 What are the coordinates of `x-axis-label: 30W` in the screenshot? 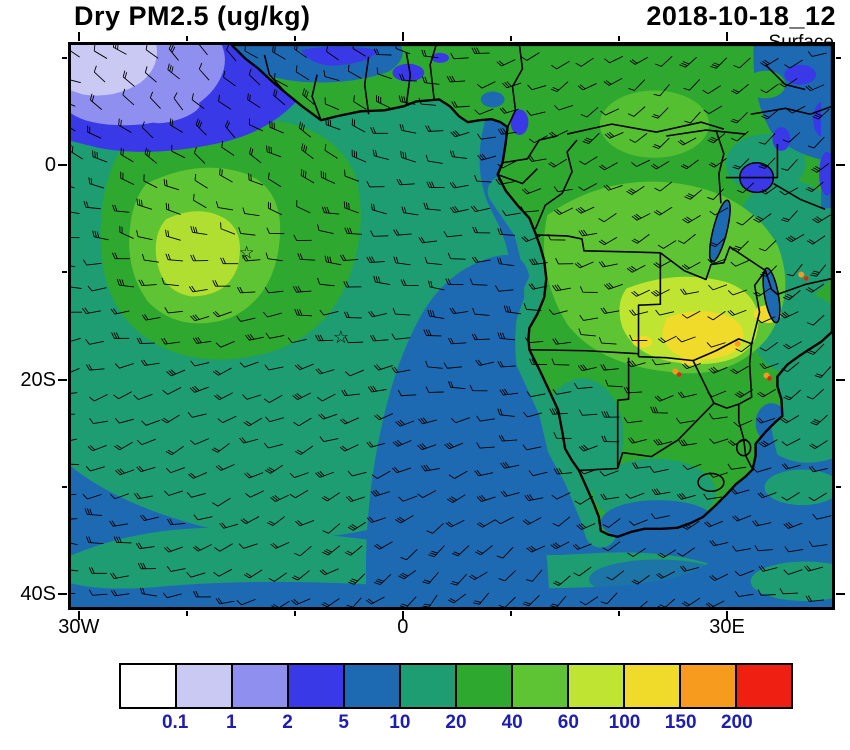 It's located at (79, 627).